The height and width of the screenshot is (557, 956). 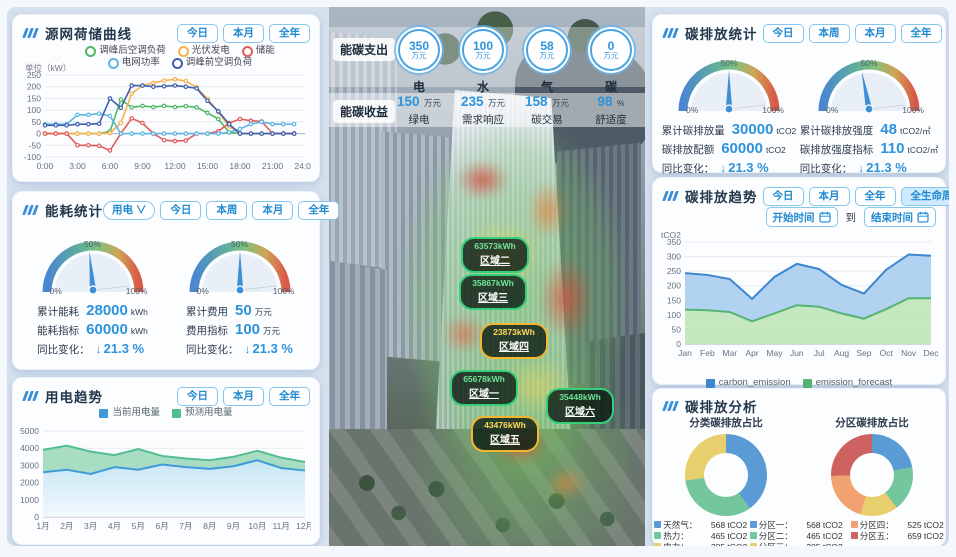 What do you see at coordinates (419, 111) in the screenshot?
I see `income-item-green-power: 150 万元 绿电` at bounding box center [419, 111].